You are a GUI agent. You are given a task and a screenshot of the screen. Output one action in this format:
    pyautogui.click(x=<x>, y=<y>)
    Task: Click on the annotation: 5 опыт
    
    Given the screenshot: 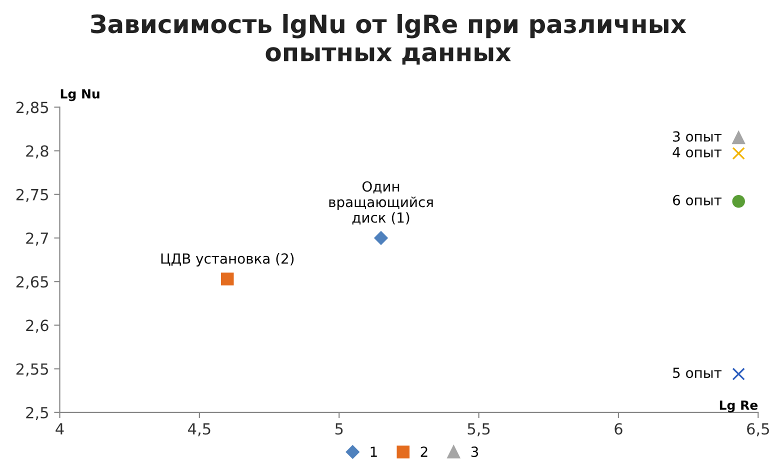 What is the action you would take?
    pyautogui.click(x=697, y=373)
    